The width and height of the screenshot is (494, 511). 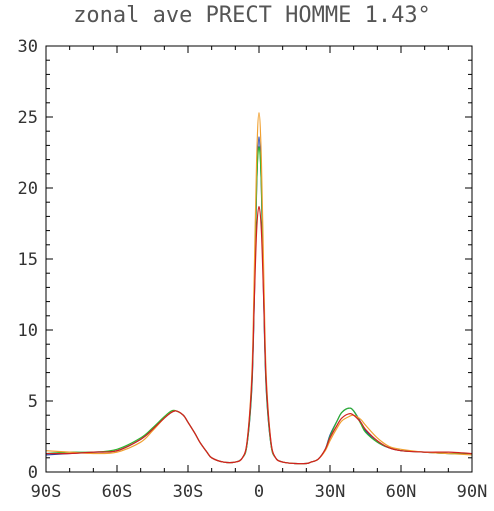 I want to click on x-tick-label: 90N, so click(x=472, y=492).